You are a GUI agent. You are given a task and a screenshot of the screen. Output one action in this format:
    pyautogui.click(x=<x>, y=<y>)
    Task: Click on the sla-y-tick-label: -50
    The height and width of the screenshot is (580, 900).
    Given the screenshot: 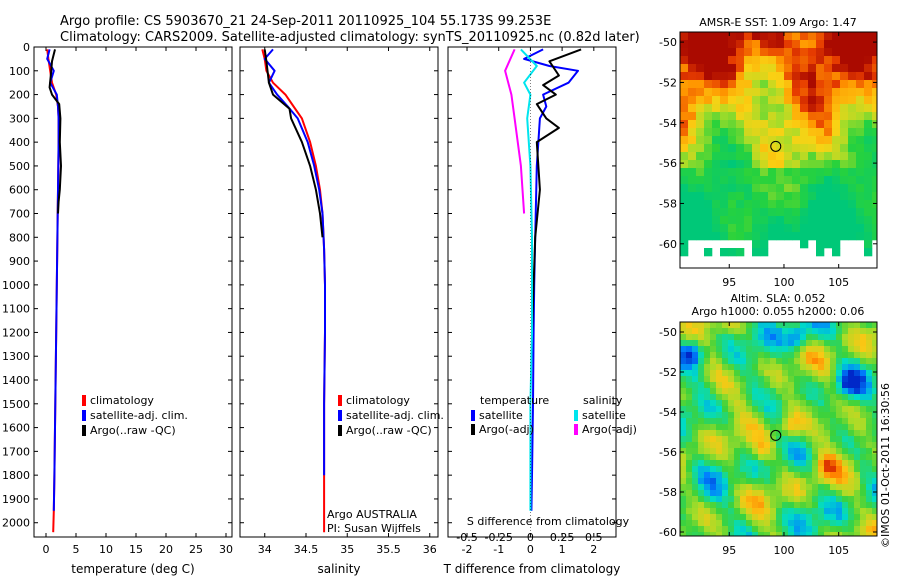 What is the action you would take?
    pyautogui.click(x=668, y=332)
    